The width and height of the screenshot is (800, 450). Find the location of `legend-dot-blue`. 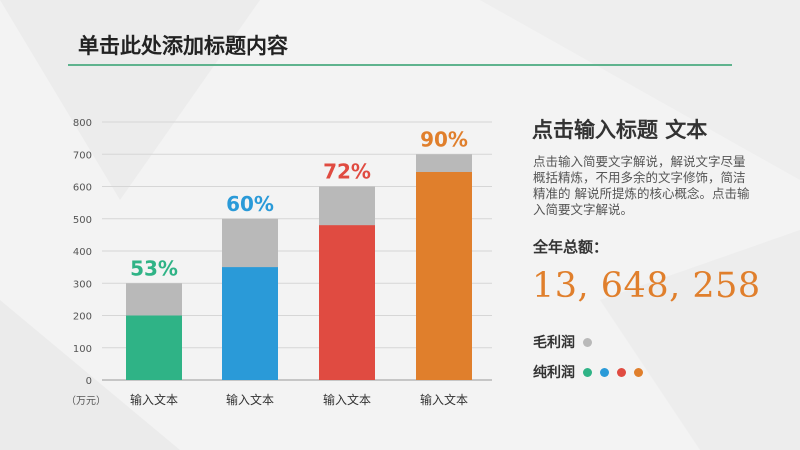

legend-dot-blue is located at coordinates (604, 372).